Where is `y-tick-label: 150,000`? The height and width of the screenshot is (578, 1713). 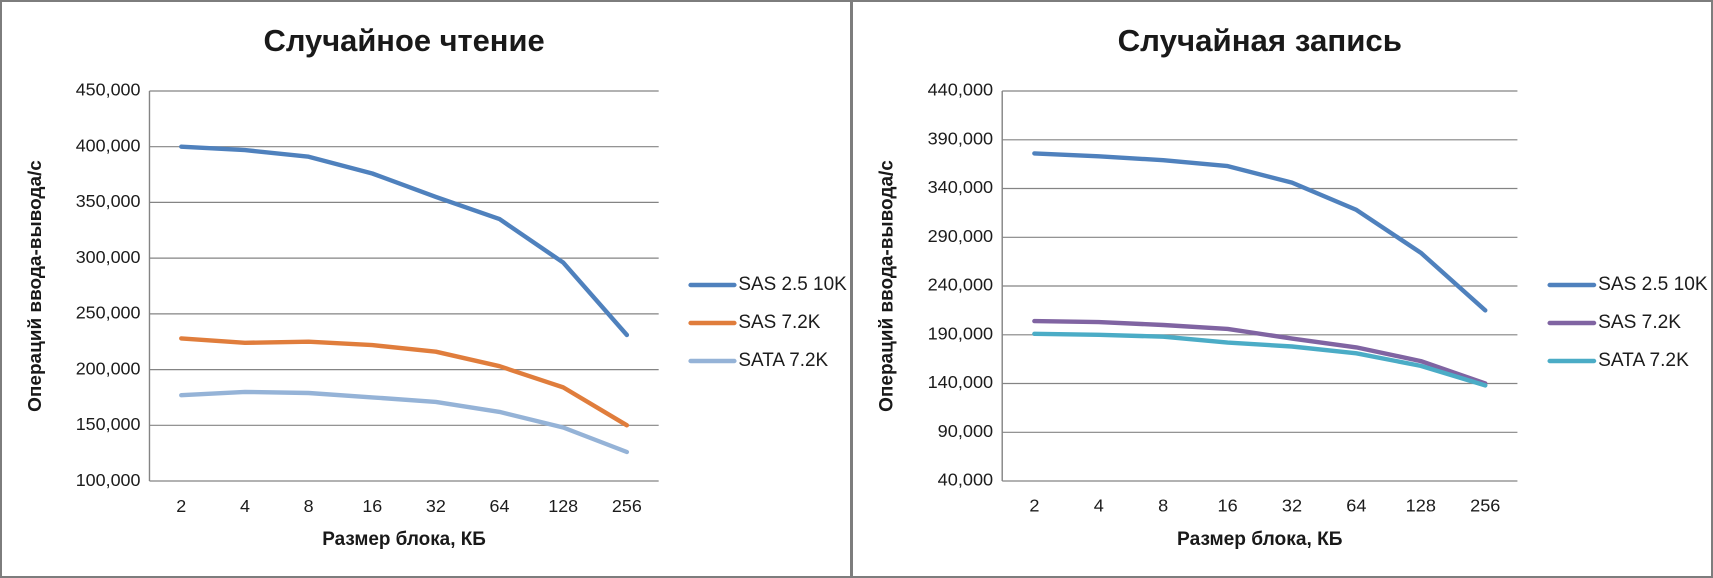
y-tick-label: 150,000 is located at coordinates (108, 424).